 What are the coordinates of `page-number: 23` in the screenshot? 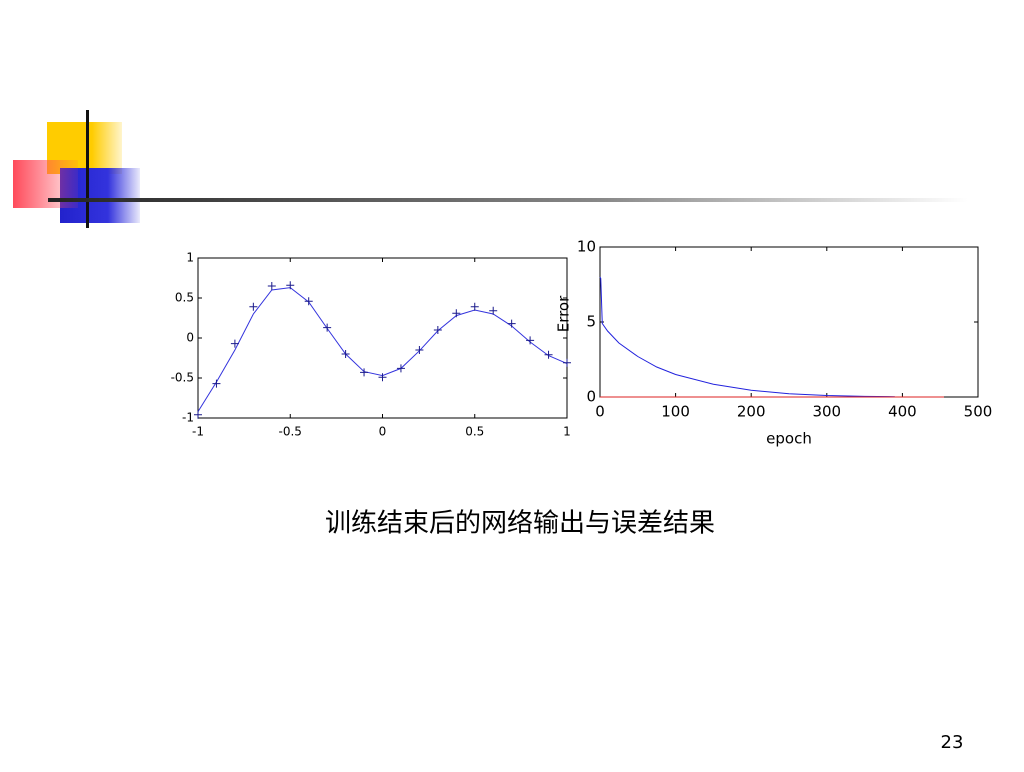 It's located at (952, 742).